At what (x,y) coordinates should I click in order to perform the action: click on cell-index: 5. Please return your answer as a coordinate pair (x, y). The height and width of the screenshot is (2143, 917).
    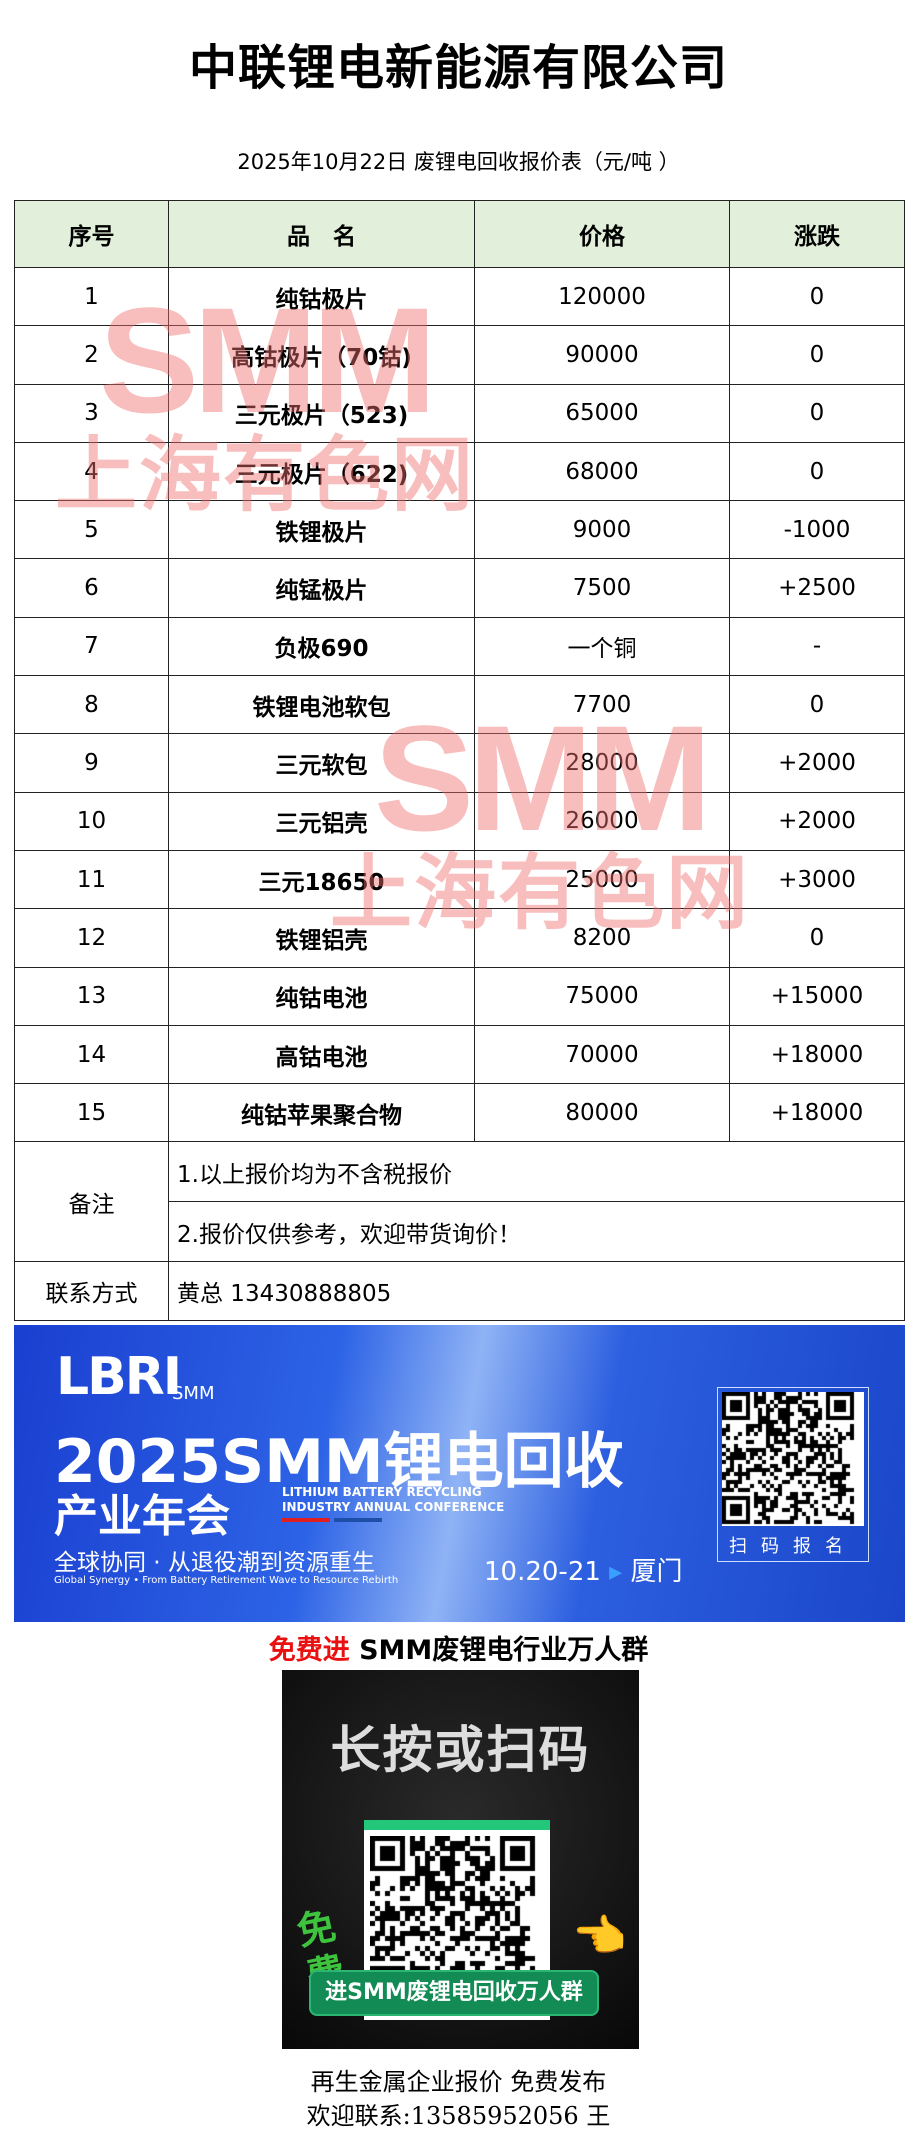
    Looking at the image, I should click on (91, 530).